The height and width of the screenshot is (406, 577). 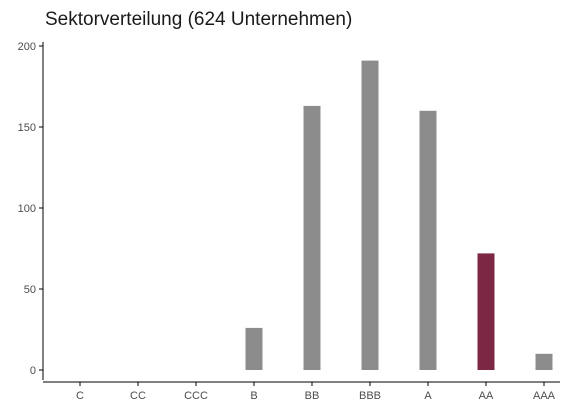 I want to click on x-tick-label: CCC, so click(x=196, y=396).